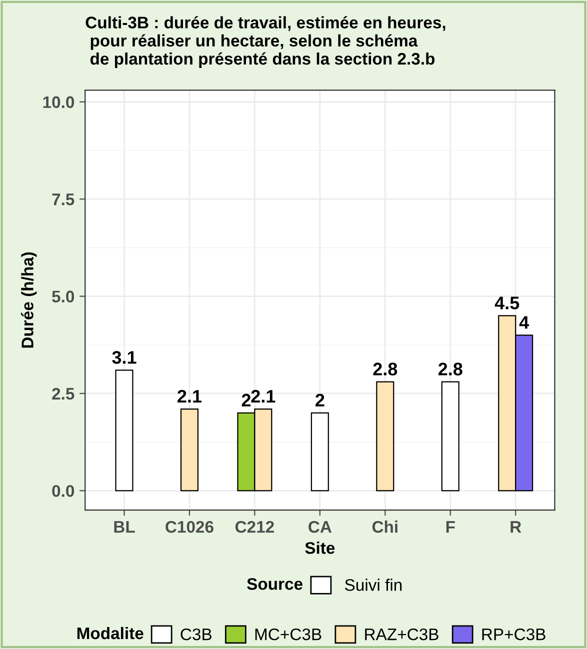 The image size is (587, 649). What do you see at coordinates (450, 527) in the screenshot?
I see `x-tick-label: F` at bounding box center [450, 527].